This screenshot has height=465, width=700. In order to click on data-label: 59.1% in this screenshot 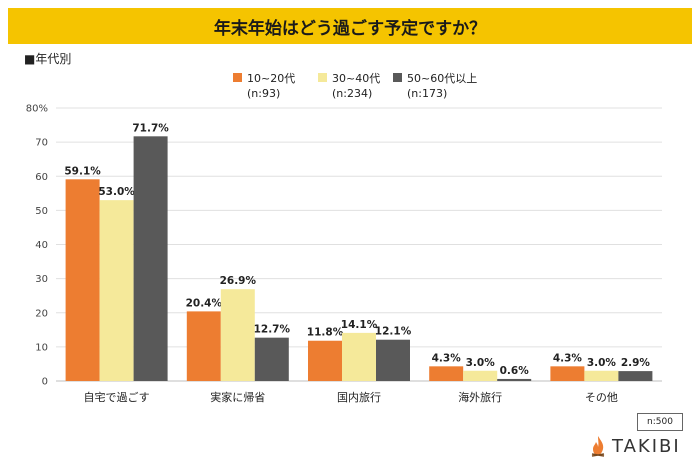, I will do `click(82, 171)`.